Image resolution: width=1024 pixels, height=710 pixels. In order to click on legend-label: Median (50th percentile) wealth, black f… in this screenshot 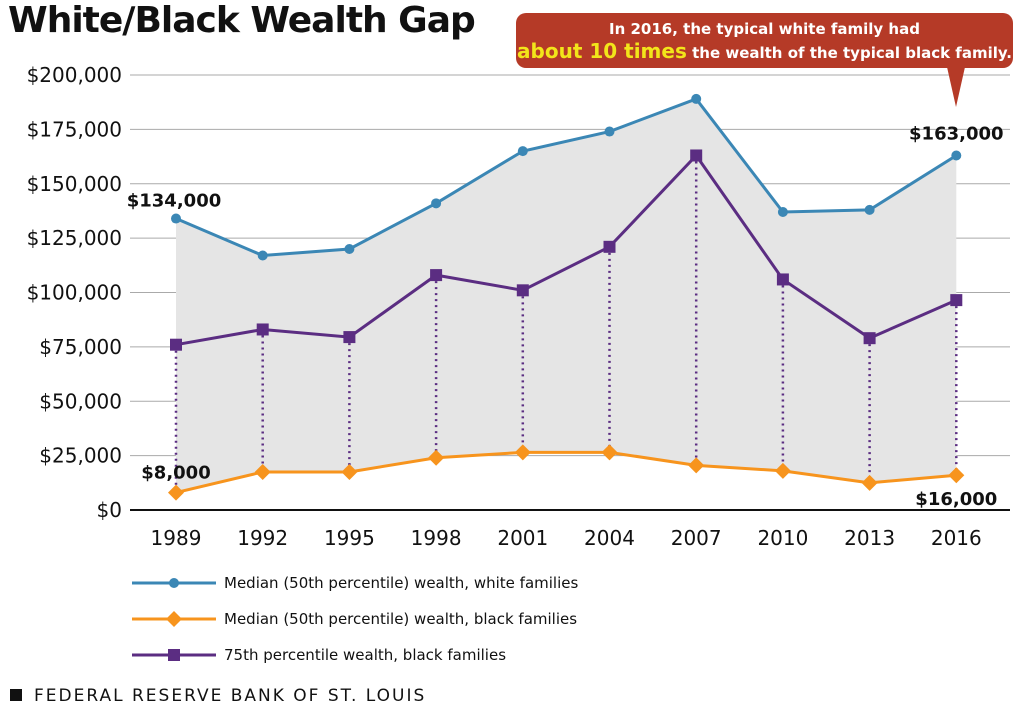, I will do `click(400, 619)`.